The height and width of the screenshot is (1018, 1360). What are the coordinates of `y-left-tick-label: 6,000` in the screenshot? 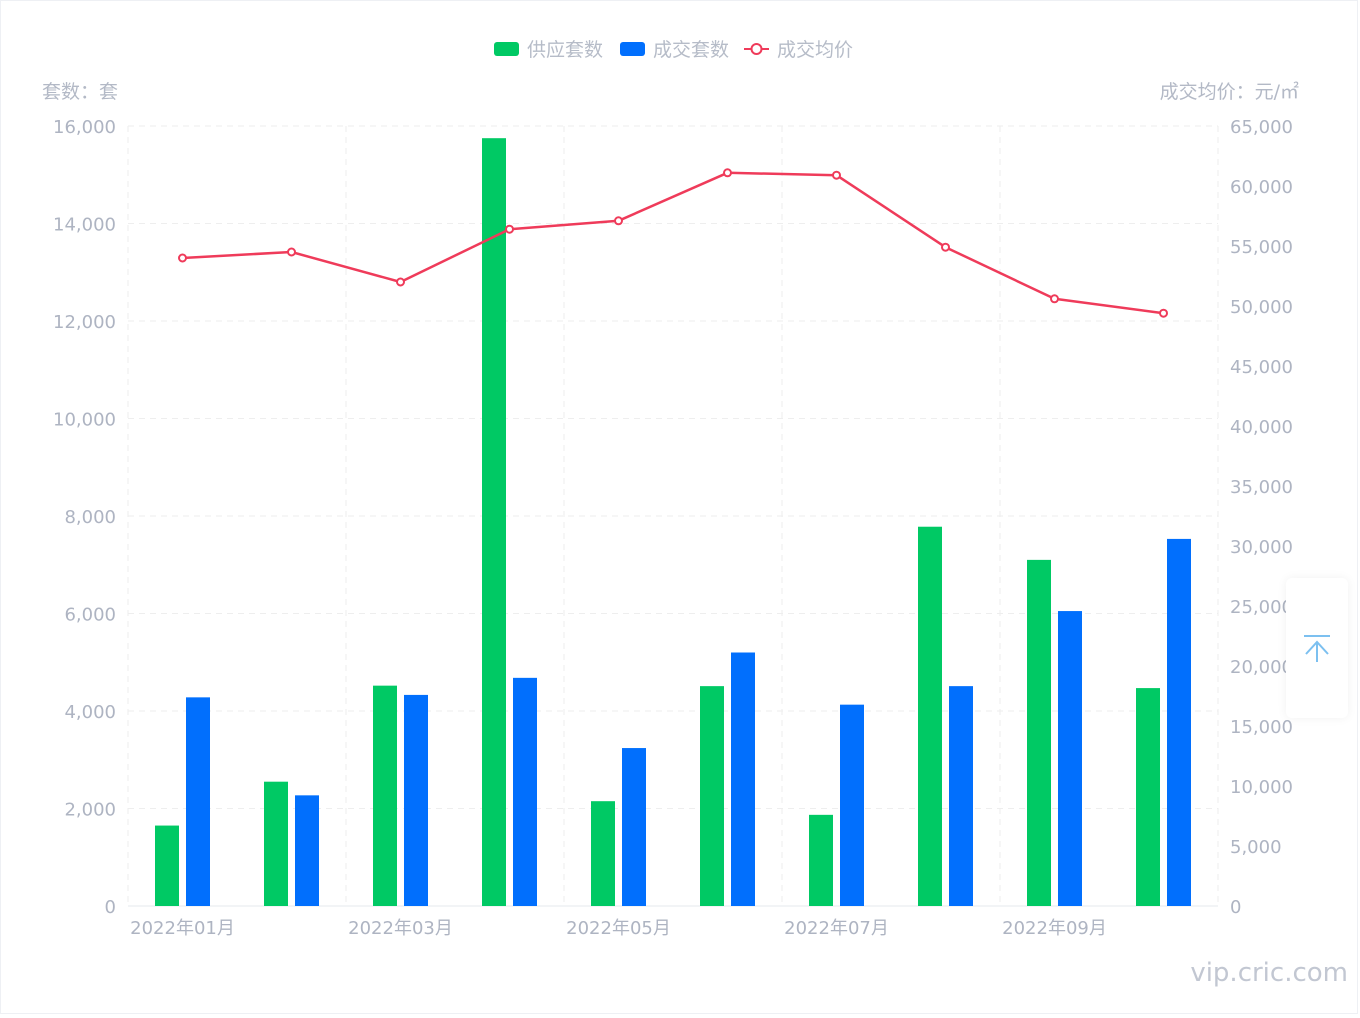 It's located at (90, 615).